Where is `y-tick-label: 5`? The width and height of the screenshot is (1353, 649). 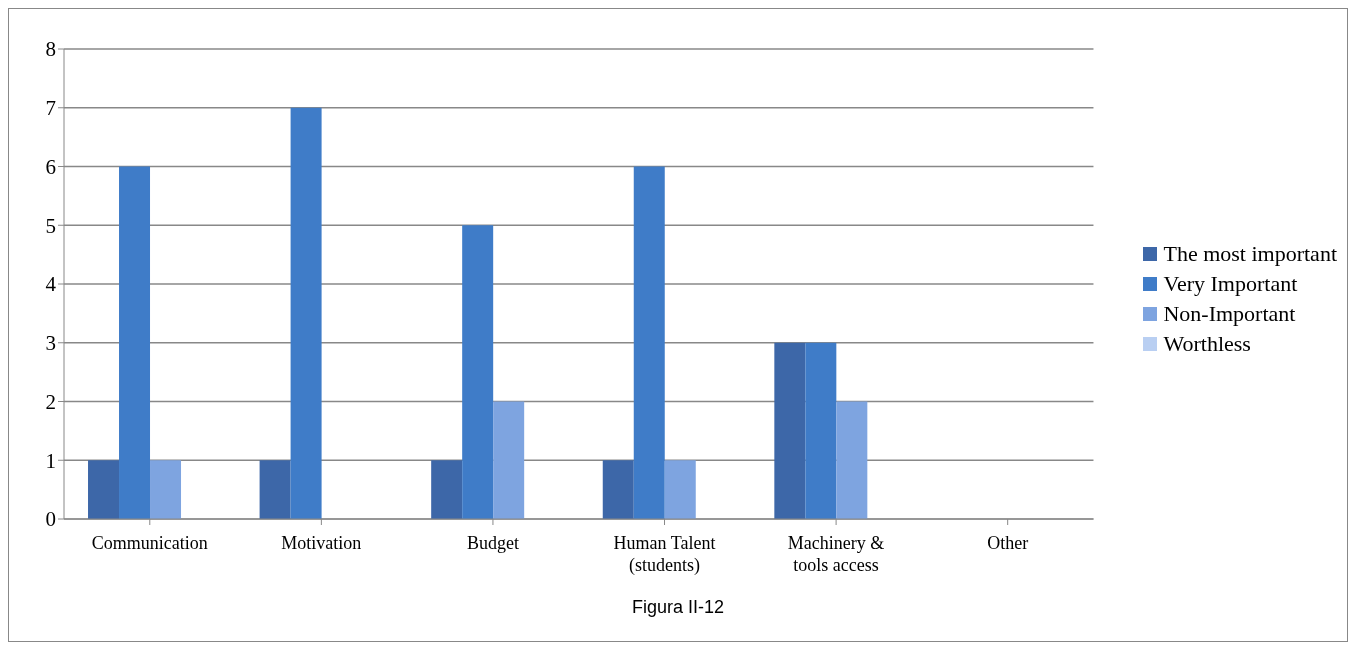 y-tick-label: 5 is located at coordinates (50, 225).